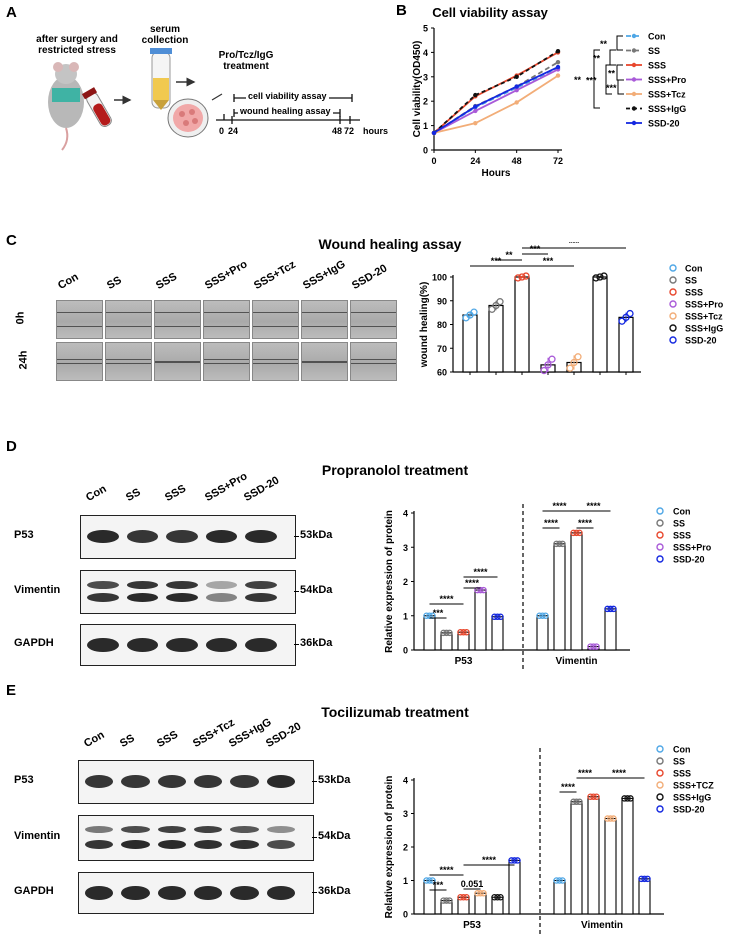 Image resolution: width=744 pixels, height=940 pixels. What do you see at coordinates (425, 29) in the screenshot?
I see `chart-b-ytick-label: 5` at bounding box center [425, 29].